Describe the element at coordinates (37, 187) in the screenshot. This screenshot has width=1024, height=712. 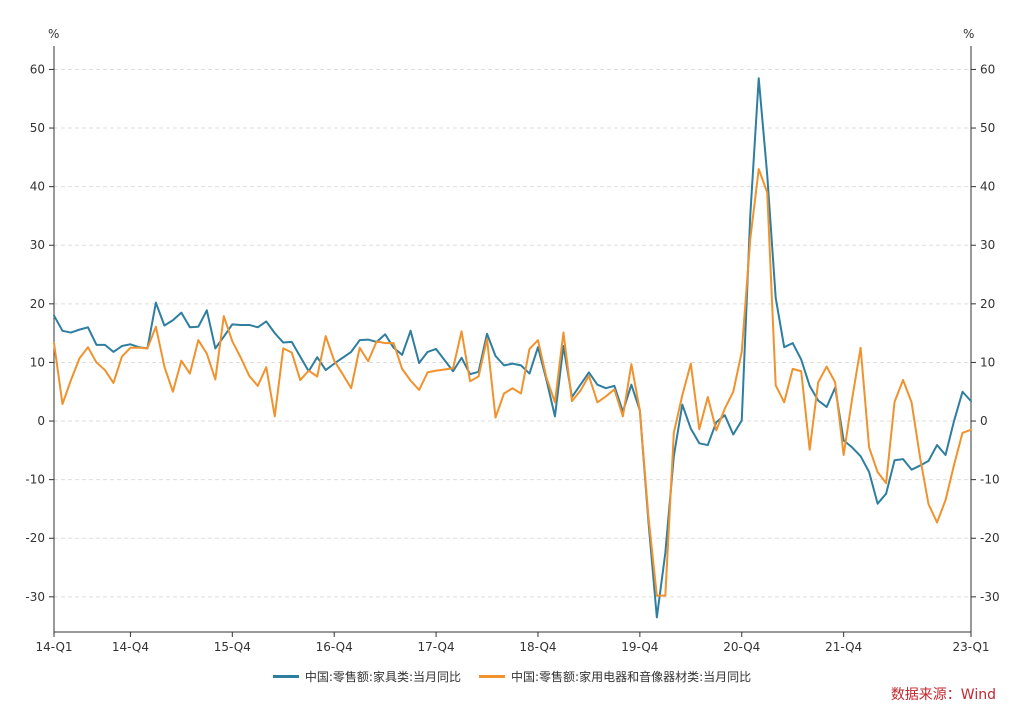
I see `left-y-tick-label: 40` at that location.